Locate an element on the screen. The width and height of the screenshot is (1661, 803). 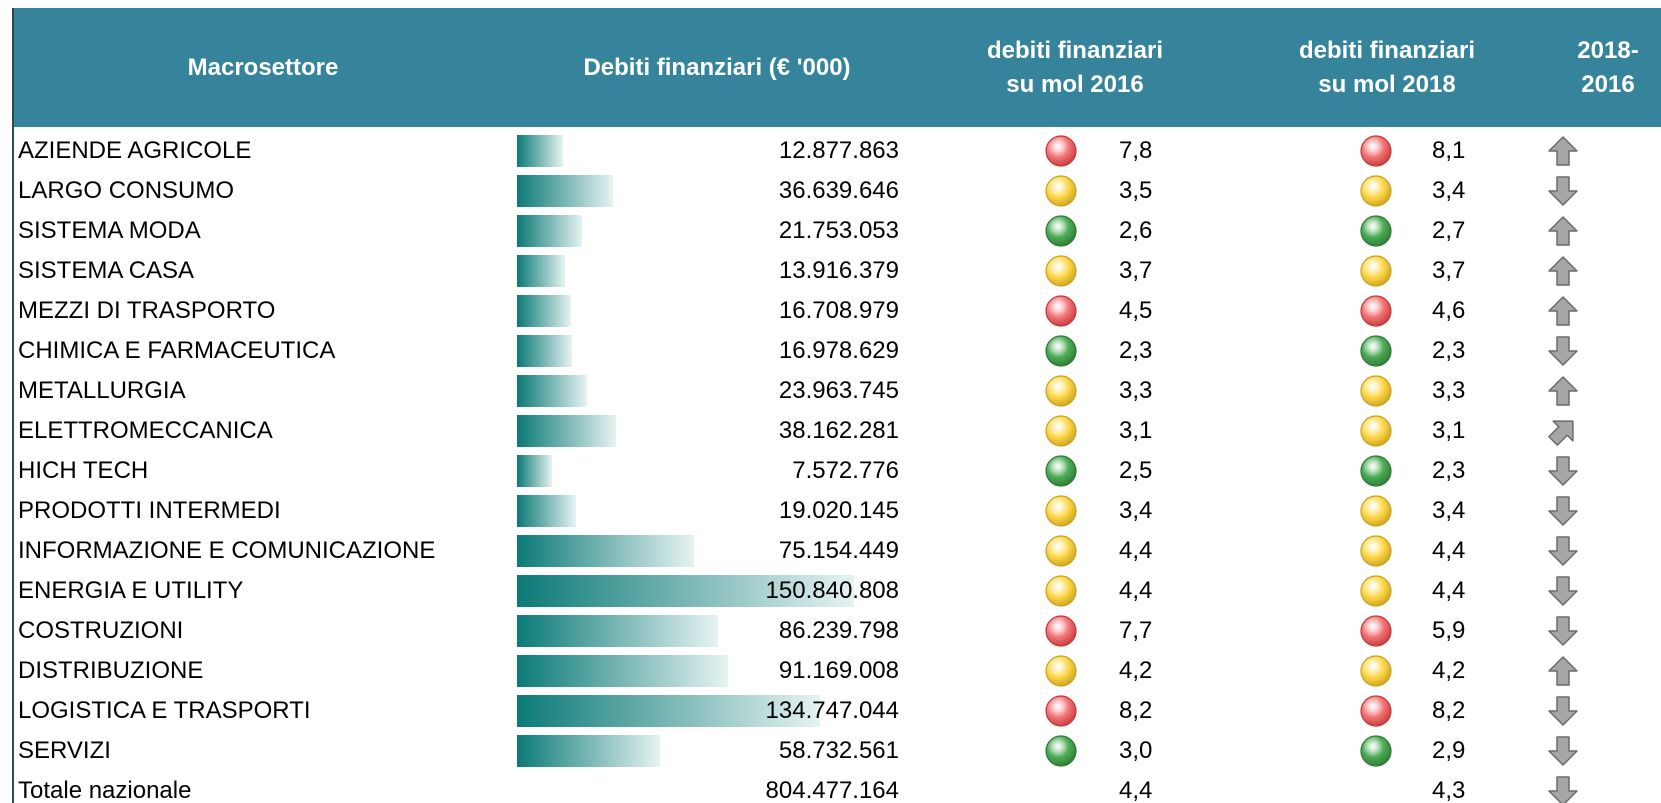
header-cell: Macrosettore is located at coordinates (263, 67).